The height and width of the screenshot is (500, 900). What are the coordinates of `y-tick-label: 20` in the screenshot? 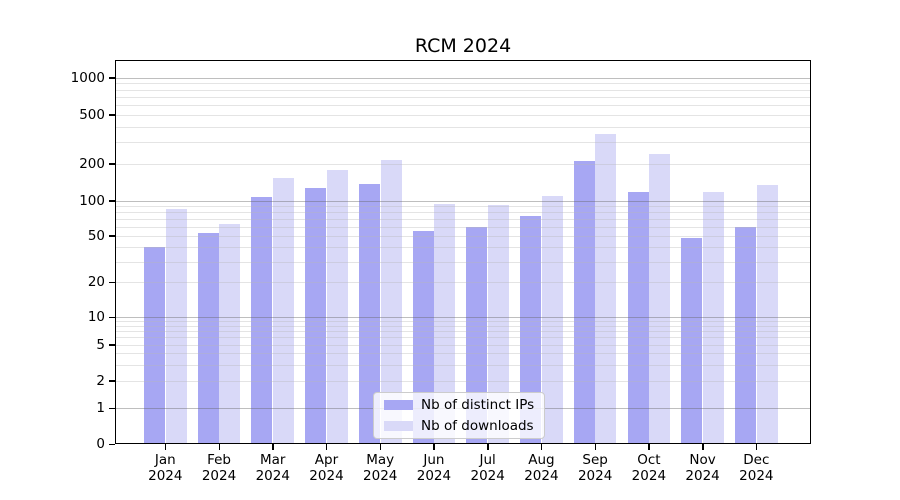 It's located at (96, 282).